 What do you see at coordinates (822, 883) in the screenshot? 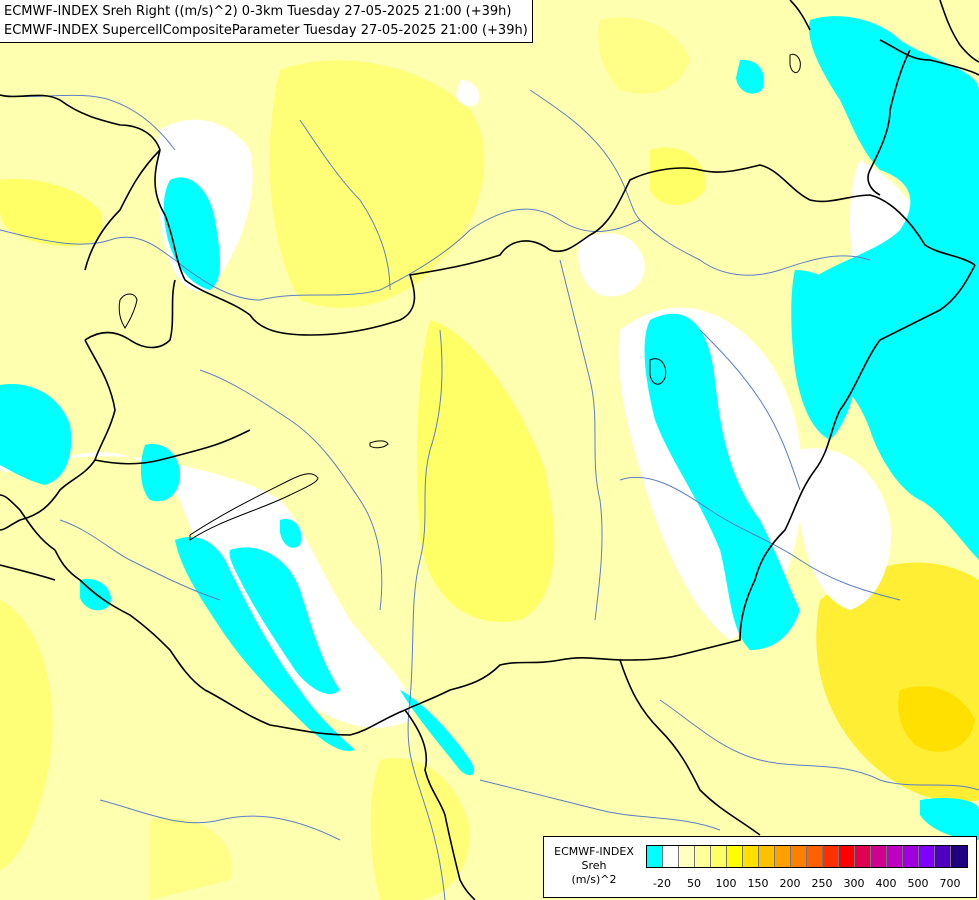
I see `legend-tick: 250` at bounding box center [822, 883].